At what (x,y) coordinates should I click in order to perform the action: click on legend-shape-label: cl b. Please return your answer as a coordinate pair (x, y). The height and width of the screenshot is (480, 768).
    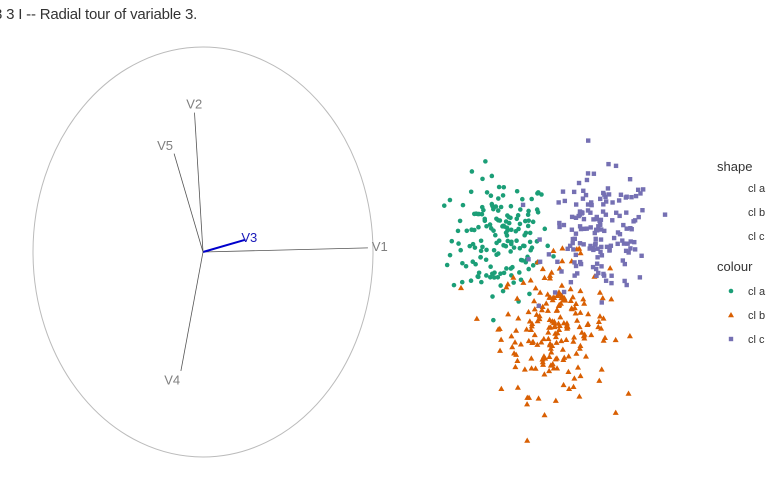
    Looking at the image, I should click on (756, 213).